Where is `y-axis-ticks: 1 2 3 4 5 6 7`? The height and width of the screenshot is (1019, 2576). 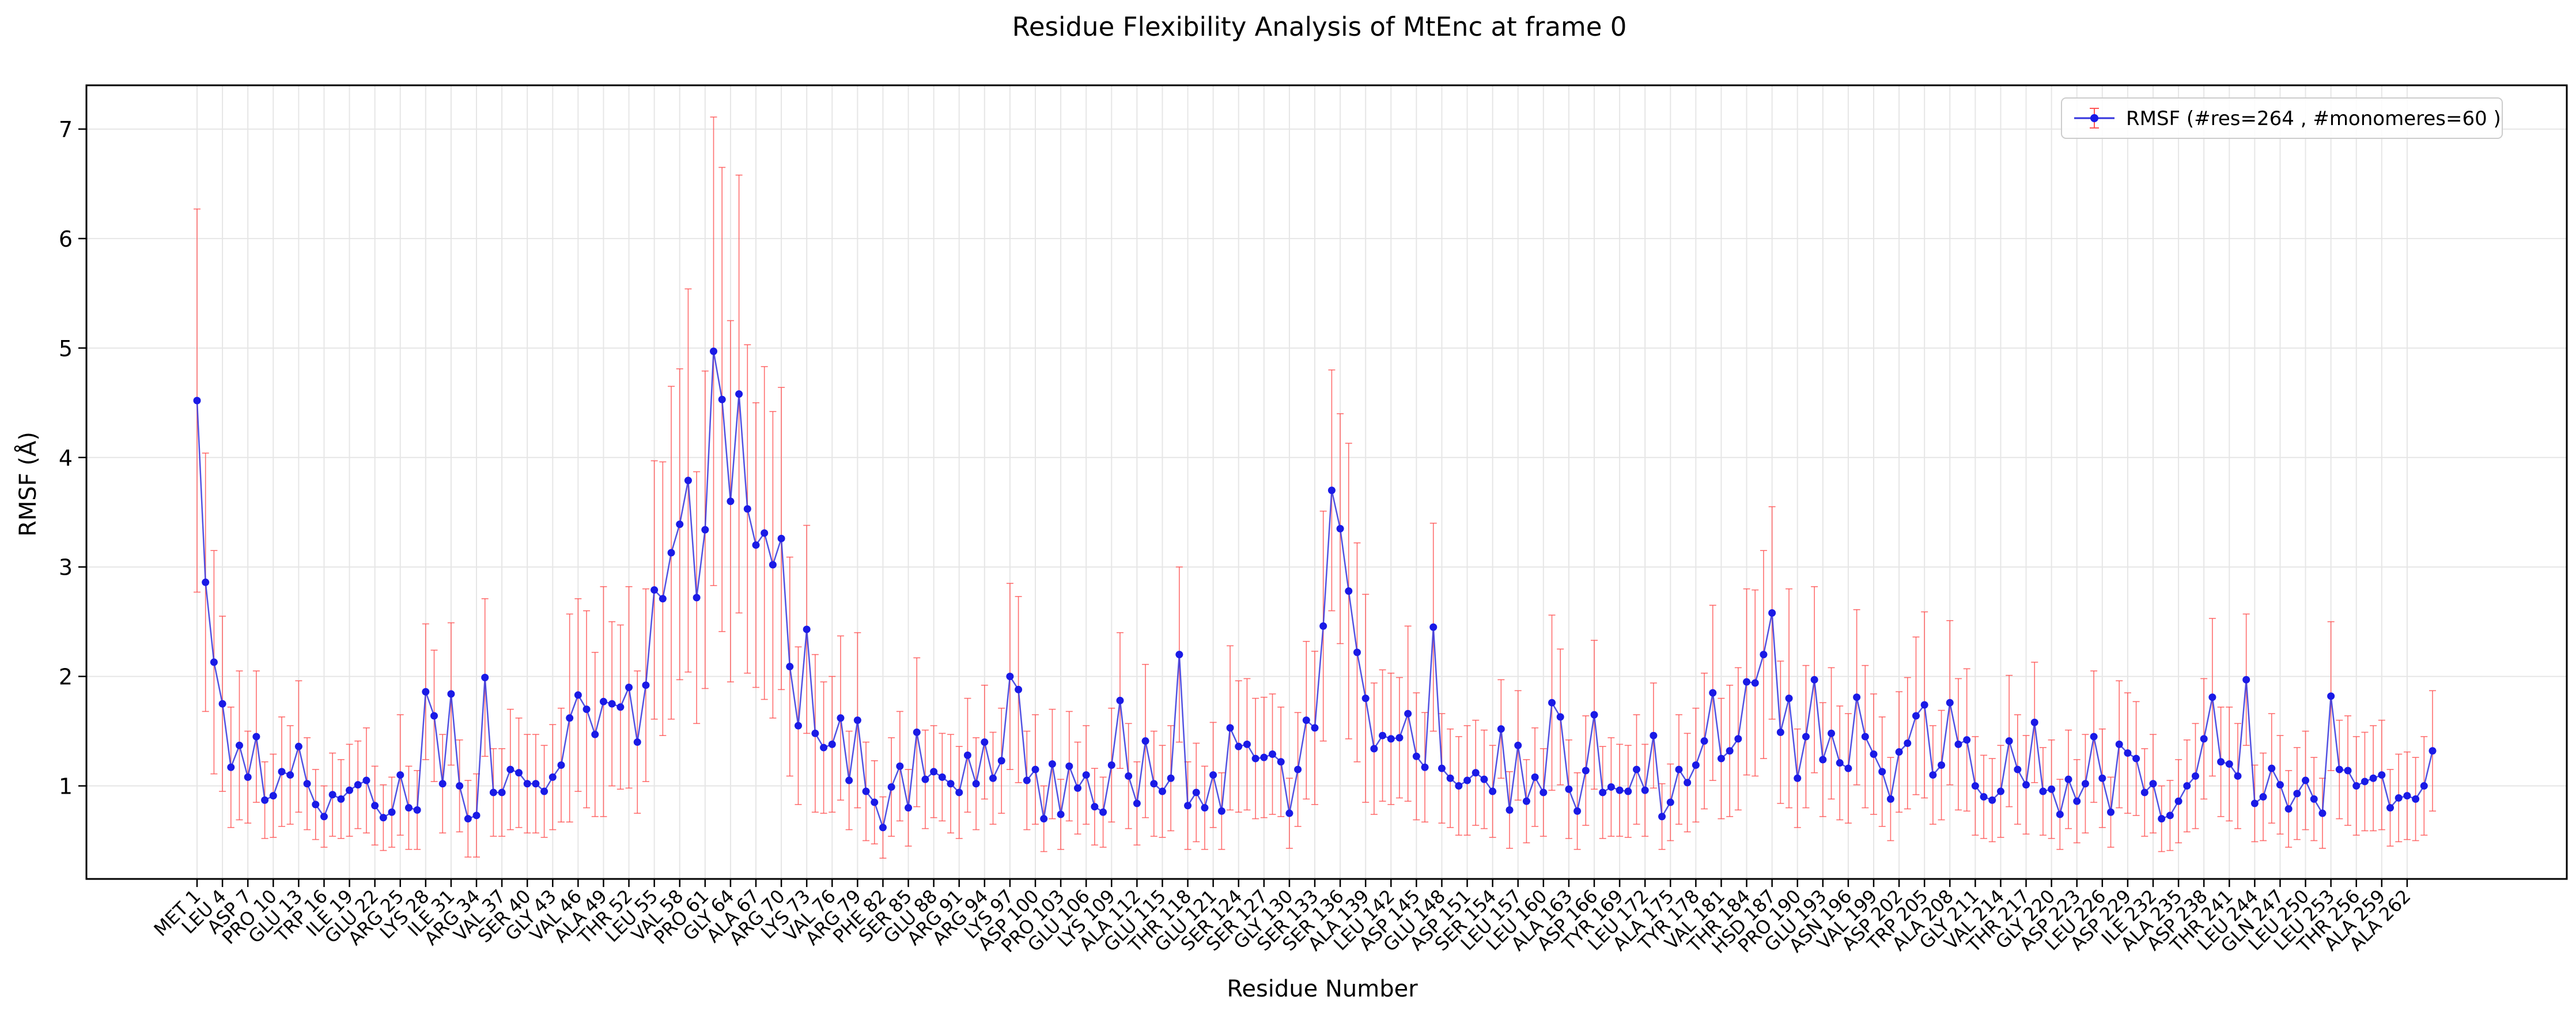 y-axis-ticks: 1 2 3 4 5 6 7 is located at coordinates (72, 458).